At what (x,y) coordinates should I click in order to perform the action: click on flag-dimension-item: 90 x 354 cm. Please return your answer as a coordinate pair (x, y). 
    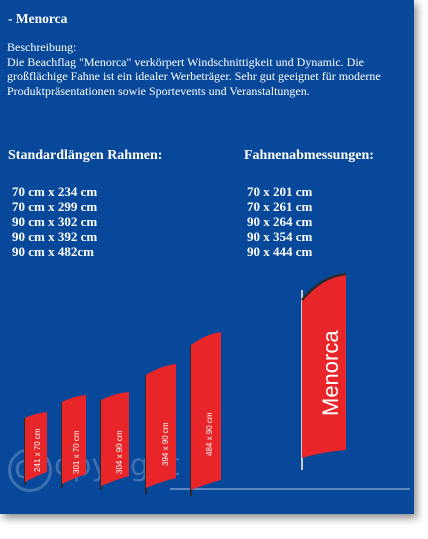
    Looking at the image, I should click on (280, 236).